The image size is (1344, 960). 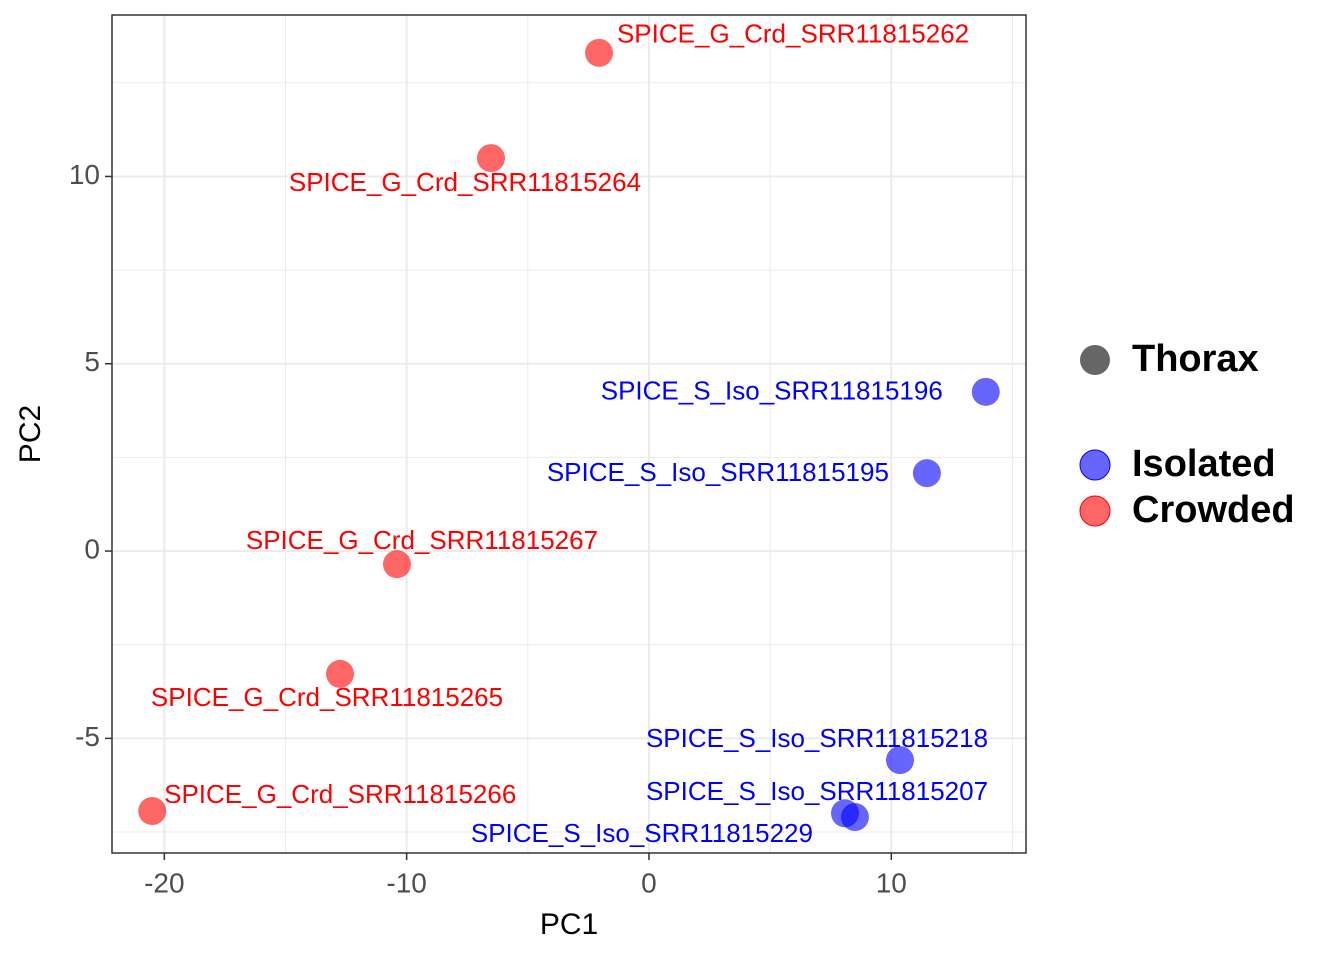 I want to click on x-tick-label: -10, so click(x=406, y=882).